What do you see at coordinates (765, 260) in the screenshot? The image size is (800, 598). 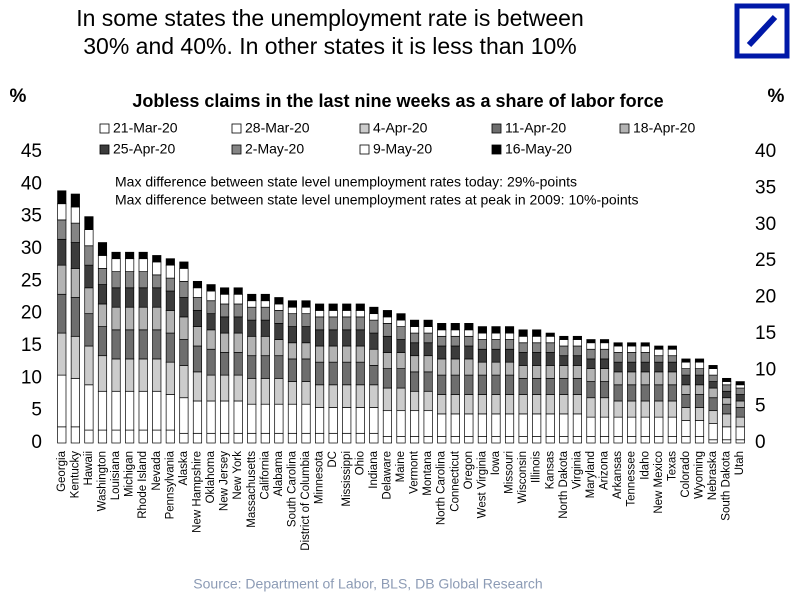 I see `y2-tick-label: 25` at bounding box center [765, 260].